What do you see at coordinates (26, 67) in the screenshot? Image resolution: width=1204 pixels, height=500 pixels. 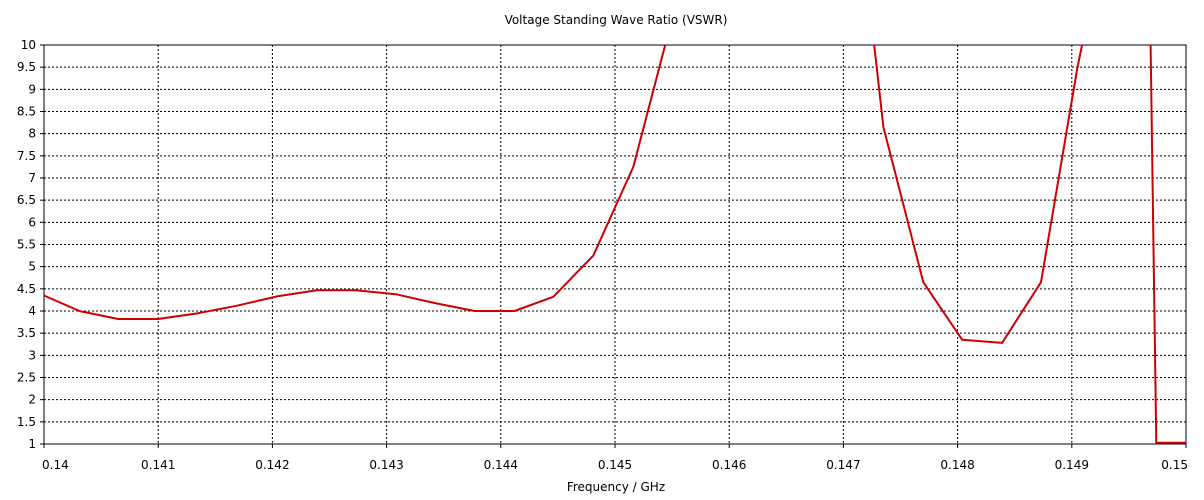 I see `y-tick-label: 9.5` at bounding box center [26, 67].